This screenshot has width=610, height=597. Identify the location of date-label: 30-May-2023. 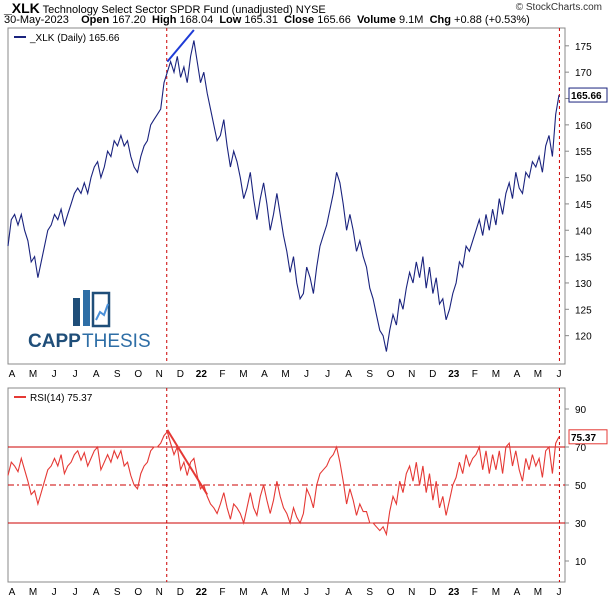
(36, 20).